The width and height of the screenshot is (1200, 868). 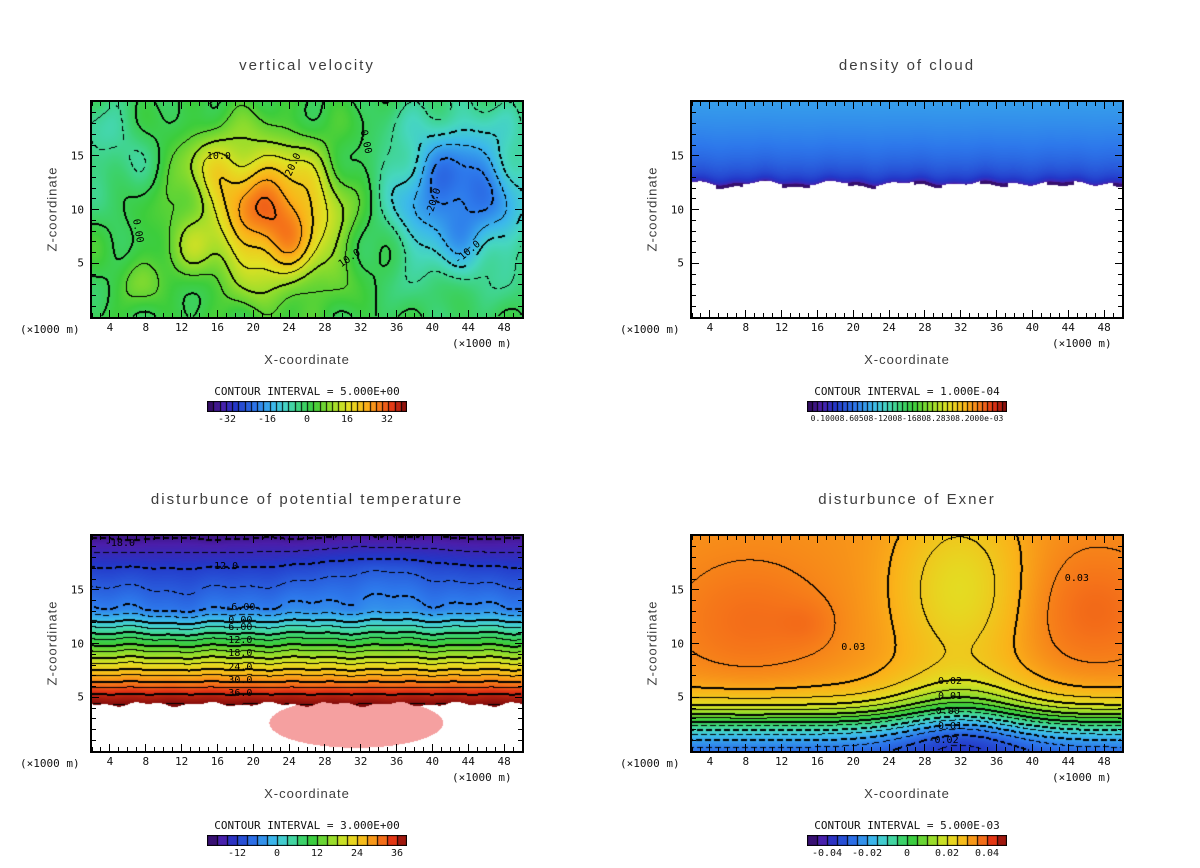 What do you see at coordinates (289, 327) in the screenshot?
I see `x-tick-label: 24` at bounding box center [289, 327].